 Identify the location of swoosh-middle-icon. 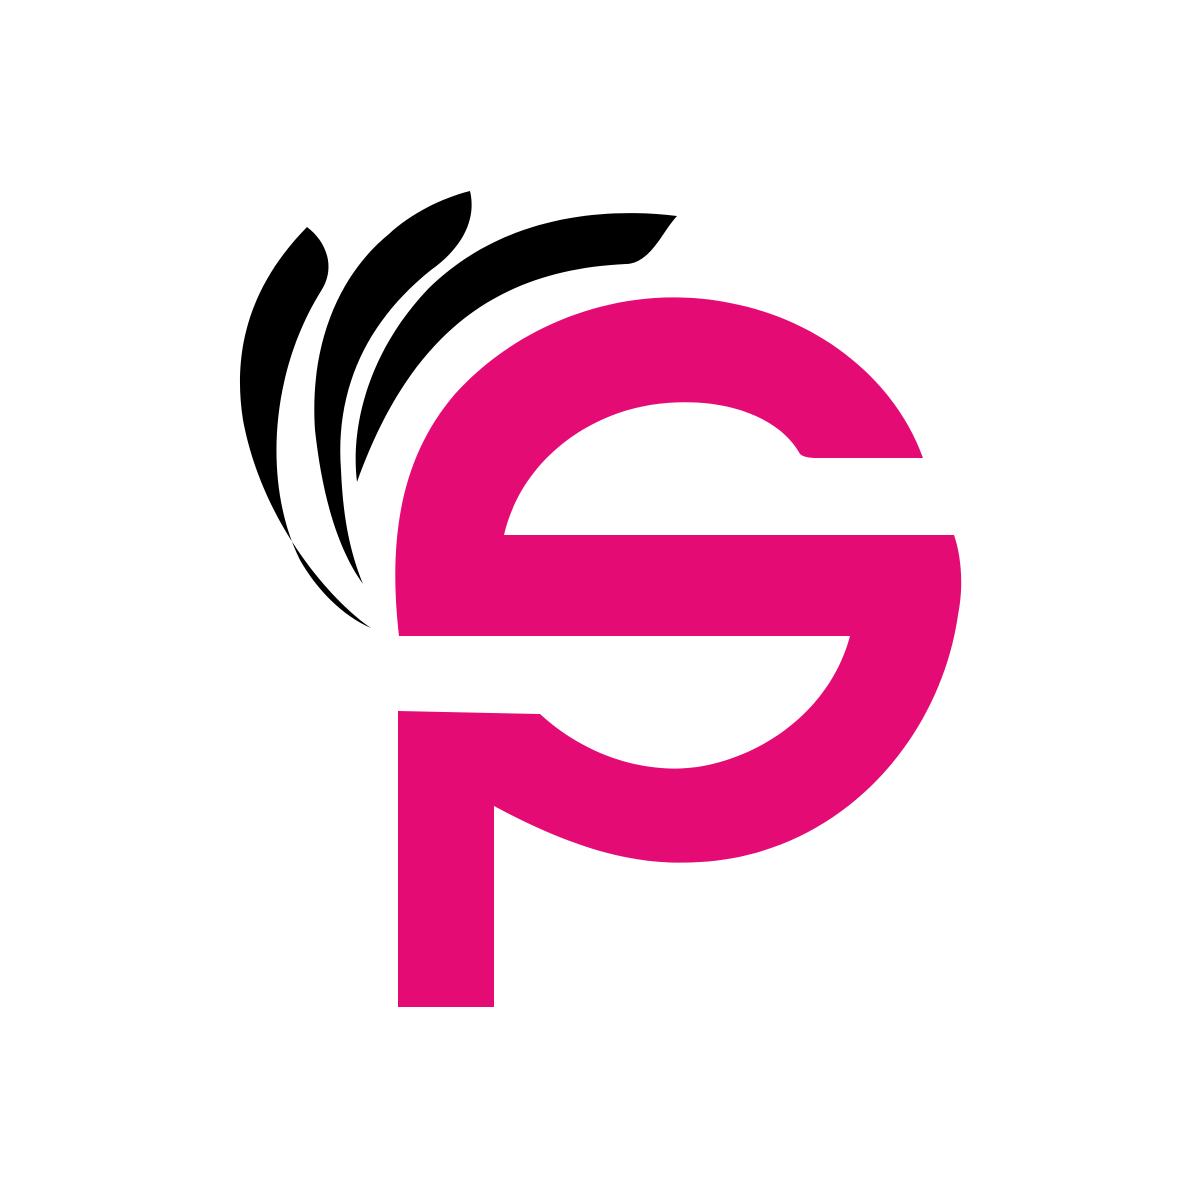
(393, 387).